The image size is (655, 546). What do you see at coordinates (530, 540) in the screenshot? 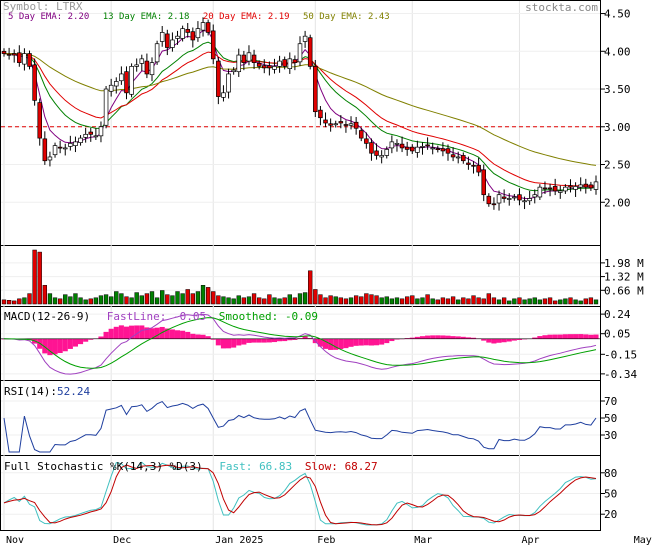
I see `x-tick-label-5: Apr` at bounding box center [530, 540].